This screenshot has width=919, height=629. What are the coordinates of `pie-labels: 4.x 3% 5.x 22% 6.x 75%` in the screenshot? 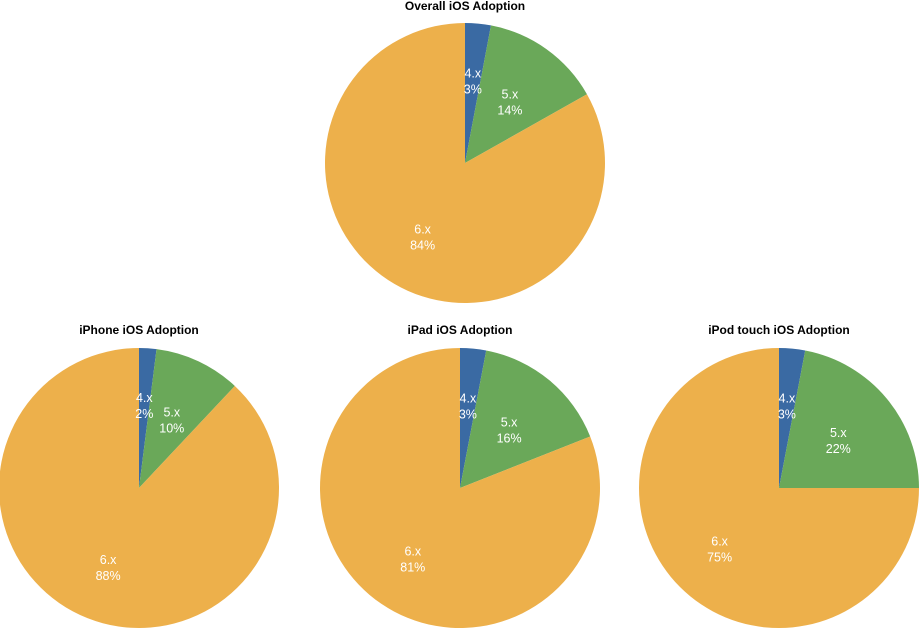 It's located at (779, 477).